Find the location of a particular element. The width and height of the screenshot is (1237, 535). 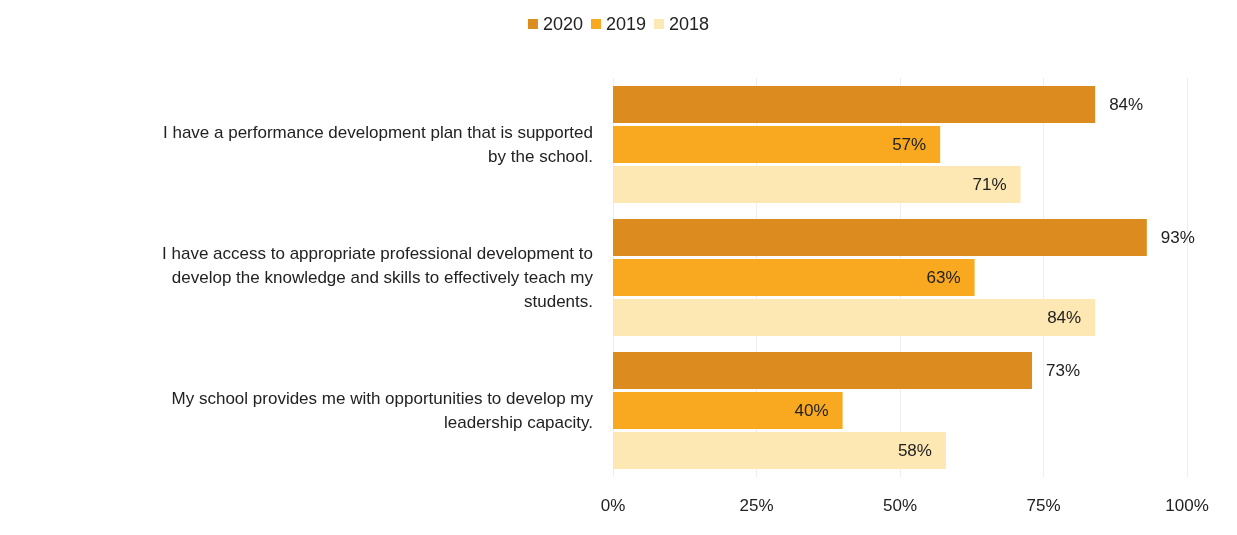

x-tick-label: 0% is located at coordinates (613, 505).